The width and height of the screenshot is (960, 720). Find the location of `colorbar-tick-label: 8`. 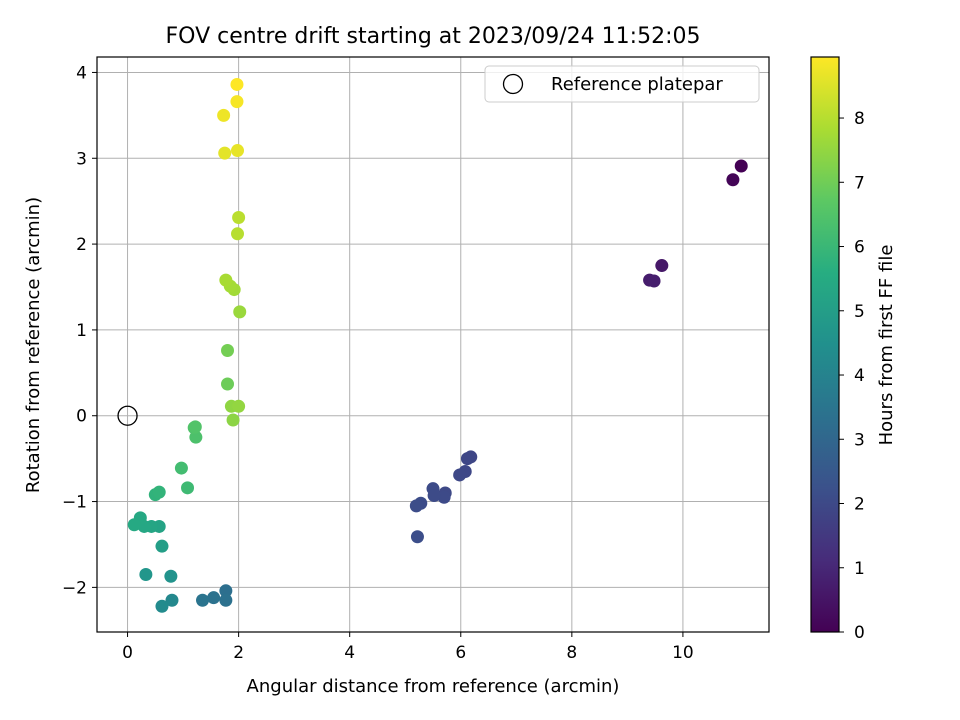

colorbar-tick-label: 8 is located at coordinates (859, 119).